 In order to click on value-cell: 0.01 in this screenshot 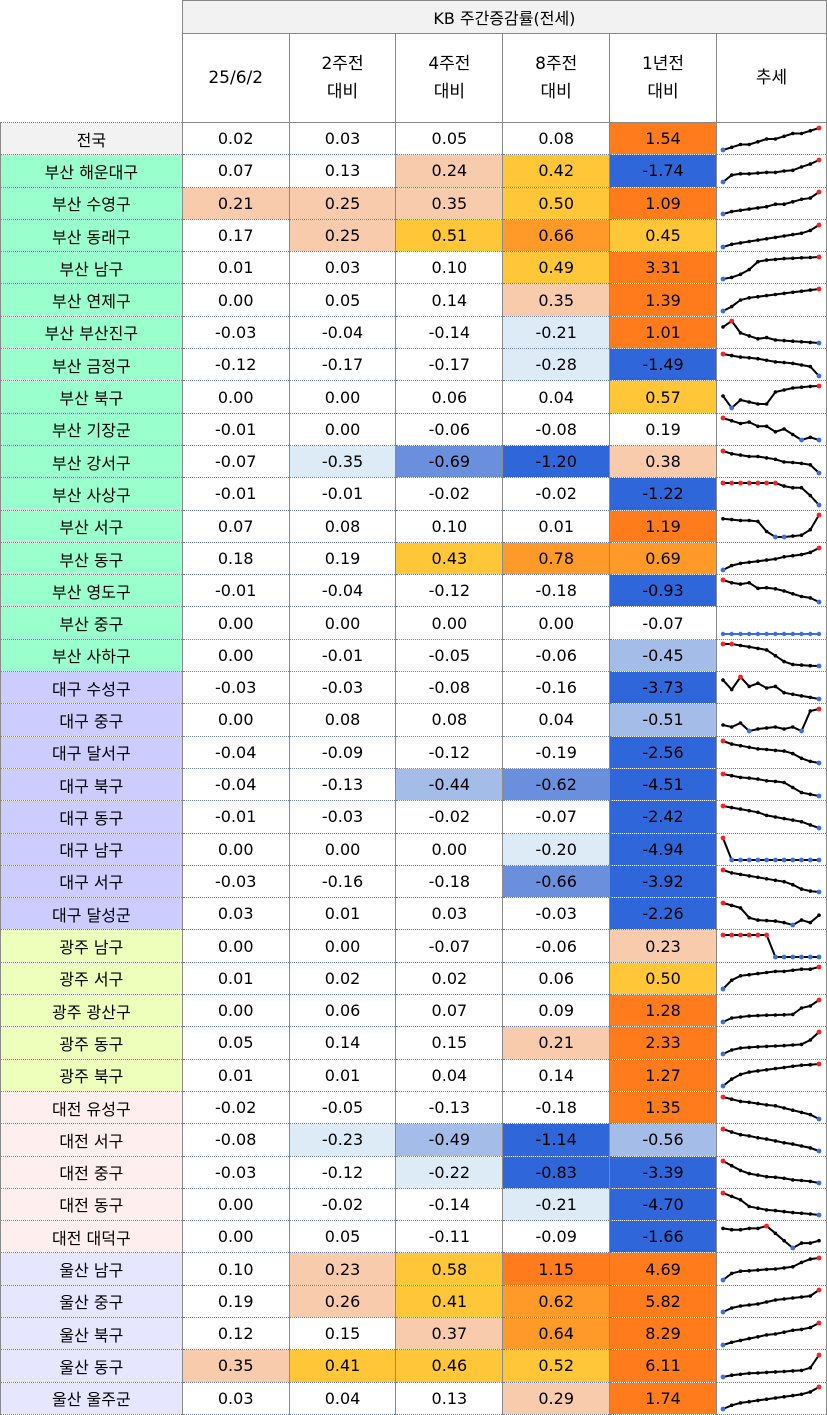, I will do `click(235, 1075)`.